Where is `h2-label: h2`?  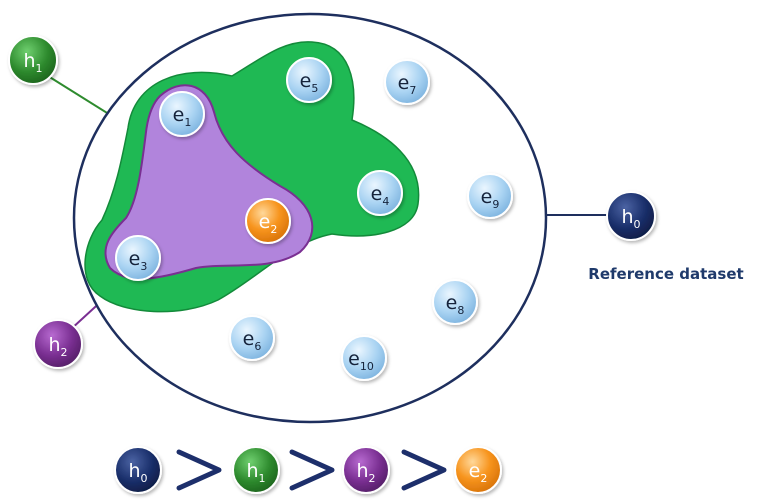 h2-label: h2 is located at coordinates (57, 346).